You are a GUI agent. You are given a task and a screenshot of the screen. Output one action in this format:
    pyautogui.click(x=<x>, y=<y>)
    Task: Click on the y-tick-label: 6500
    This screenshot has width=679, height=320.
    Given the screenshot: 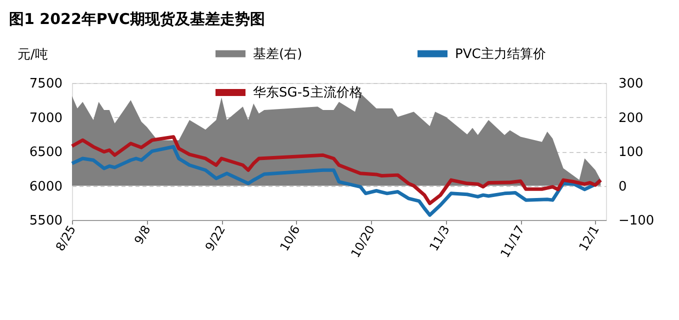 What is the action you would take?
    pyautogui.click(x=45, y=152)
    